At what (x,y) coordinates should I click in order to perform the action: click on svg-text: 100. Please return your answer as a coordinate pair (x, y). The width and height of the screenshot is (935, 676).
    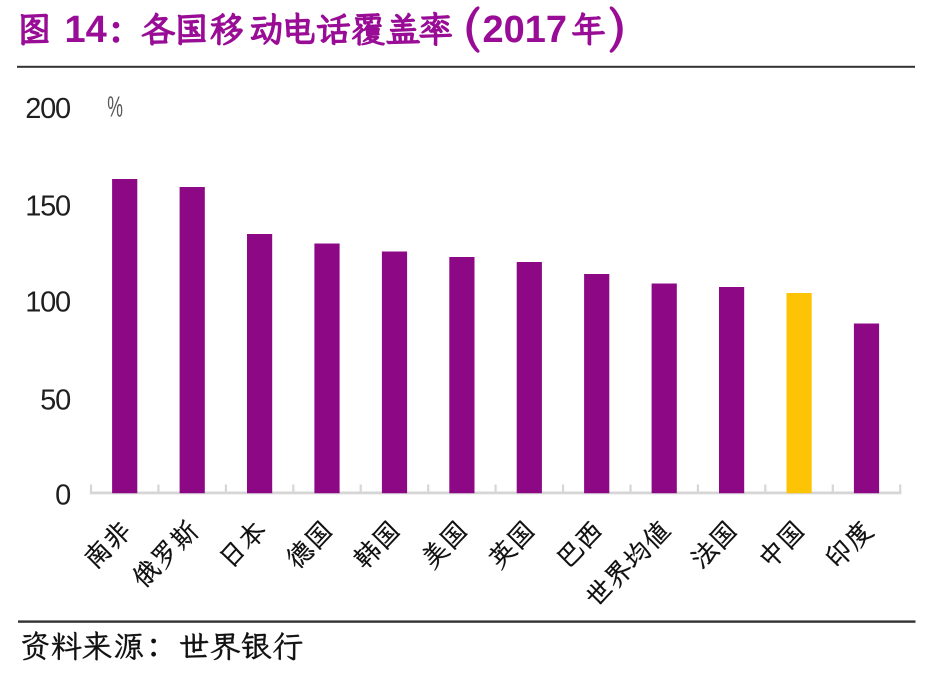
    Looking at the image, I should click on (47, 303).